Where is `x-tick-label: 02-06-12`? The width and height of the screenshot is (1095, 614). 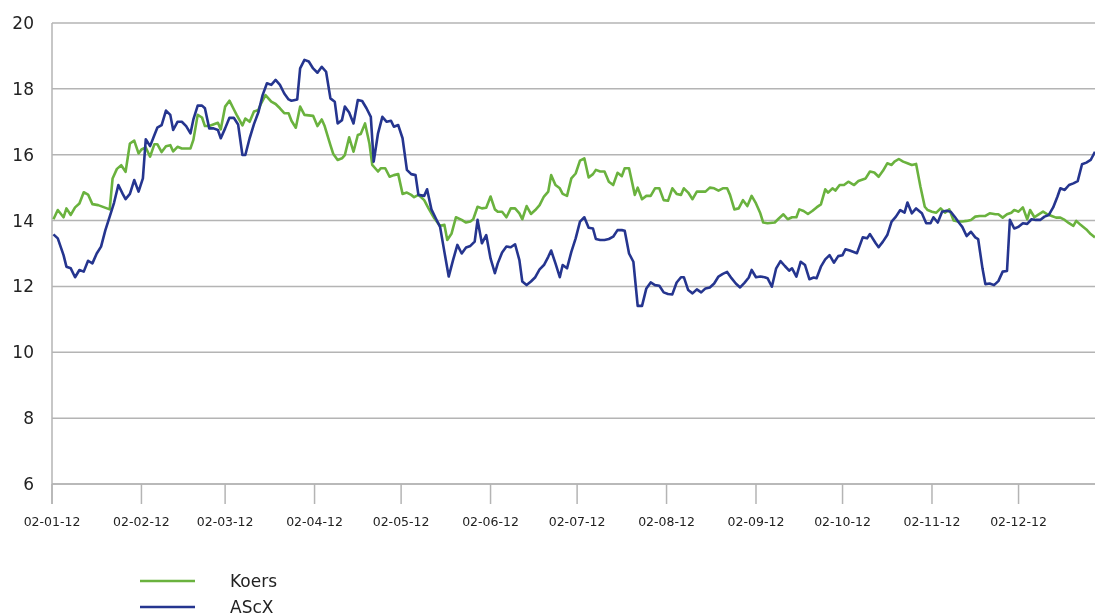 x-tick-label: 02-06-12 is located at coordinates (490, 521).